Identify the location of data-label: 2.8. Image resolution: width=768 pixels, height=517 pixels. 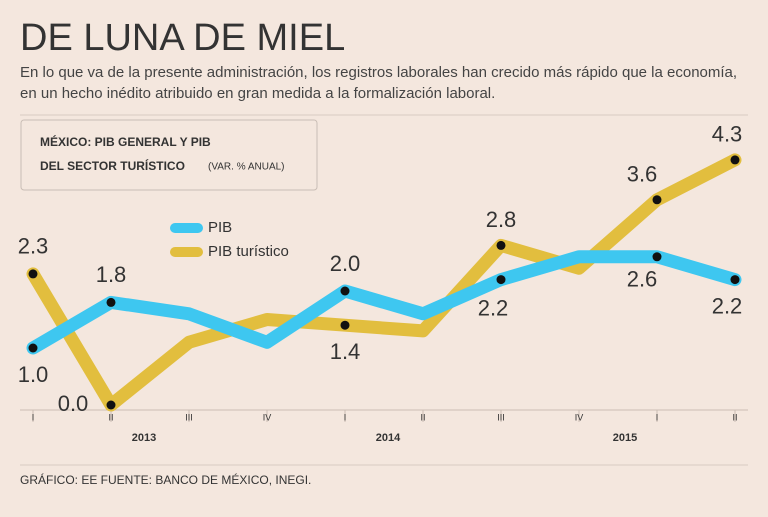
(501, 219).